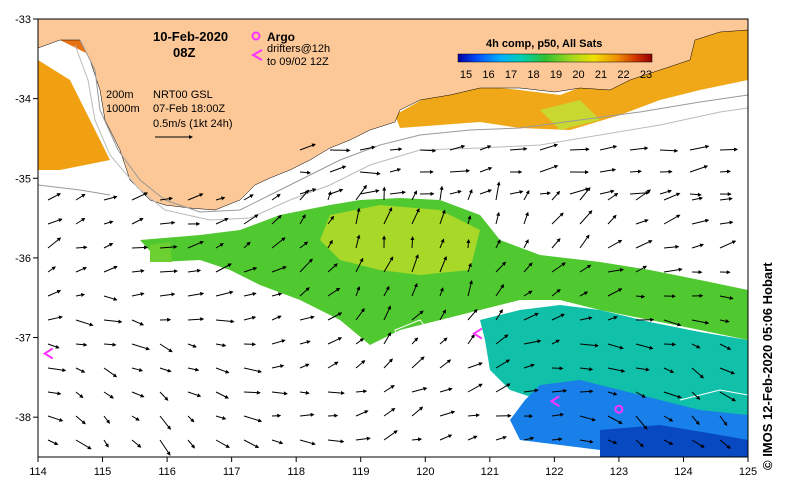 The width and height of the screenshot is (790, 492). Describe the element at coordinates (477, 333) in the screenshot. I see `drifter-marker` at that location.